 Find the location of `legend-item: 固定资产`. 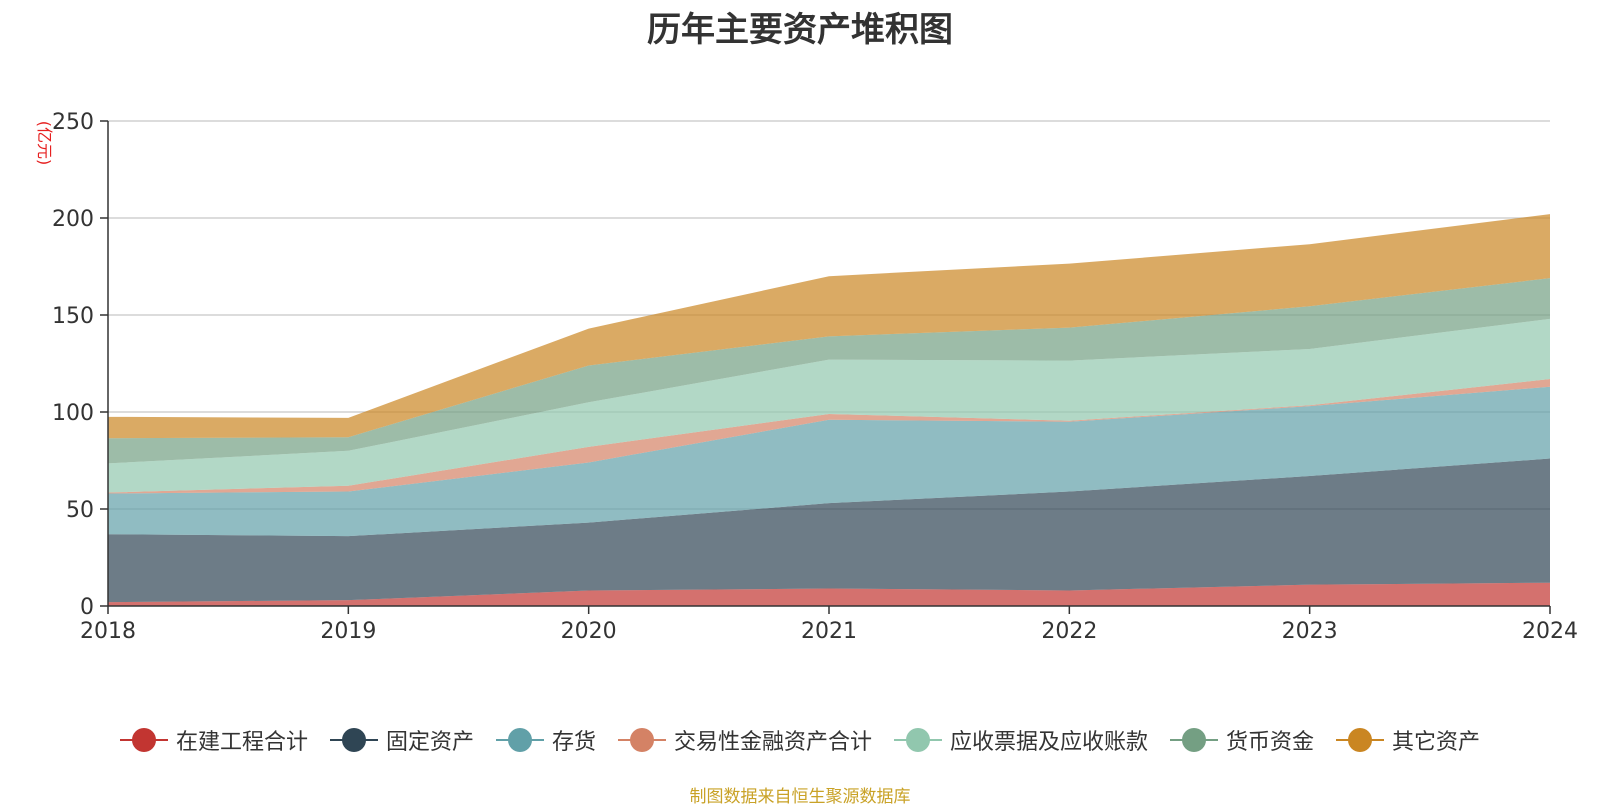

legend-item: 固定资产 is located at coordinates (401, 740).